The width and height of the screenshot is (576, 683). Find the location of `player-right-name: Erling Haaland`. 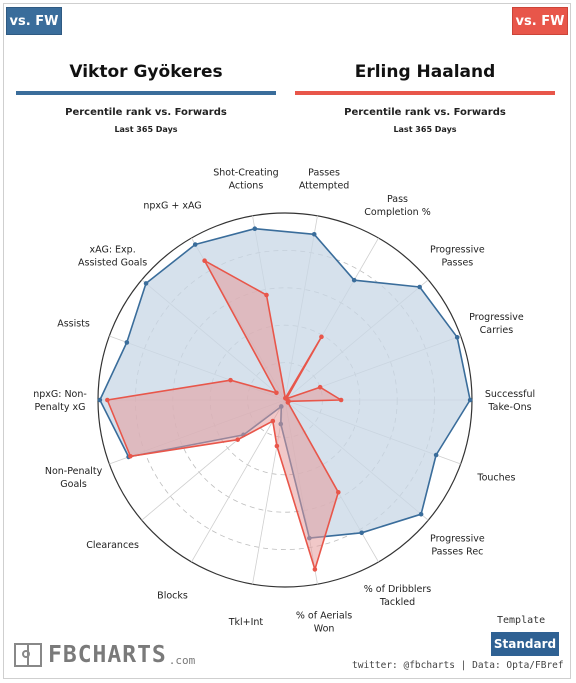

player-right-name: Erling Haaland is located at coordinates (425, 72).